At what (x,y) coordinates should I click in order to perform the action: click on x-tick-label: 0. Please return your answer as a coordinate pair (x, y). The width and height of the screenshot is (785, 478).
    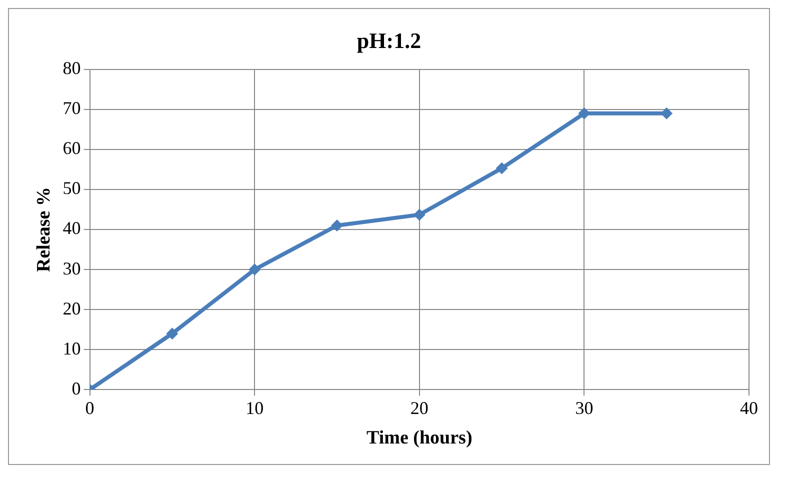
    Looking at the image, I should click on (89, 408).